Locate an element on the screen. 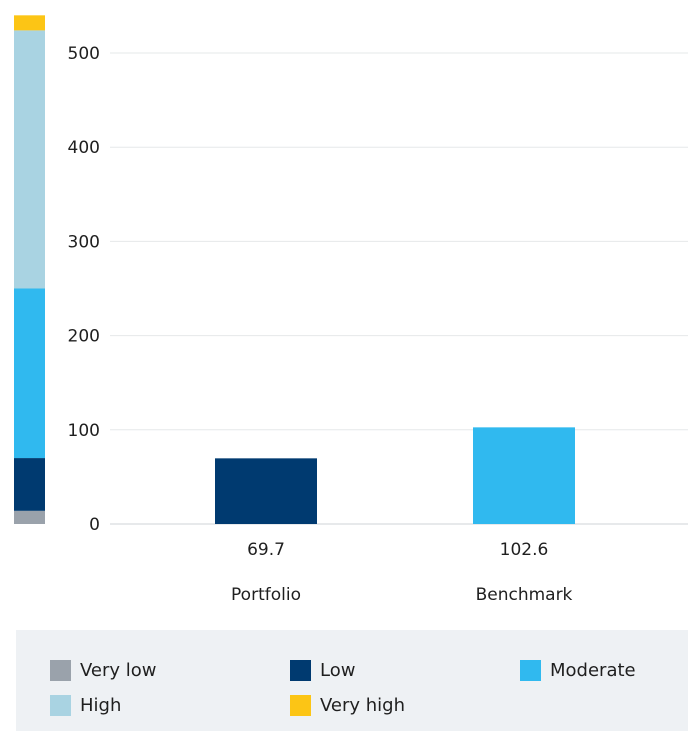 This screenshot has height=731, width=691. scale-band-high is located at coordinates (29, 159).